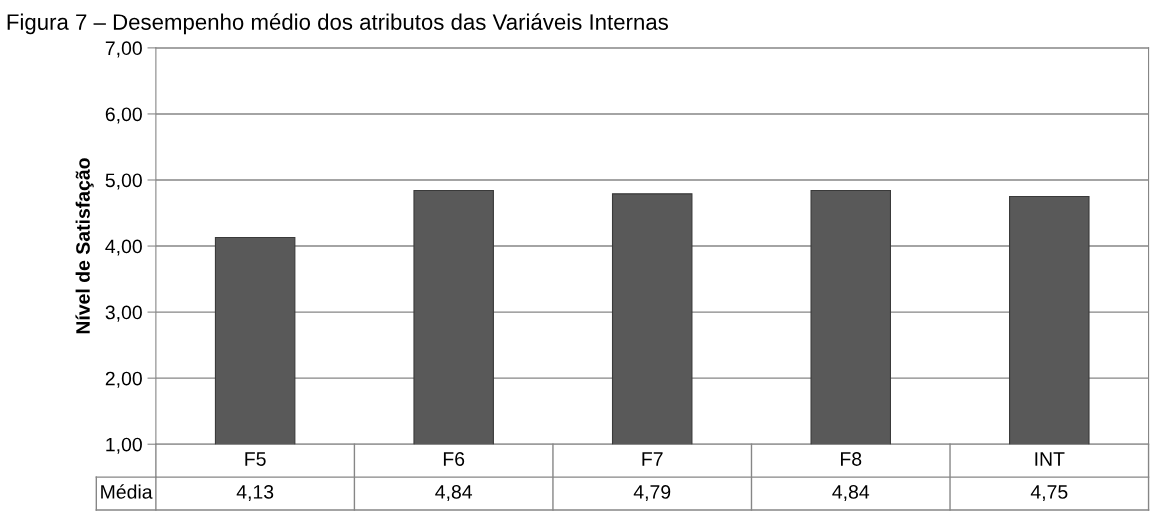 The width and height of the screenshot is (1172, 532). What do you see at coordinates (123, 181) in the screenshot?
I see `y-tick-label: 5,00` at bounding box center [123, 181].